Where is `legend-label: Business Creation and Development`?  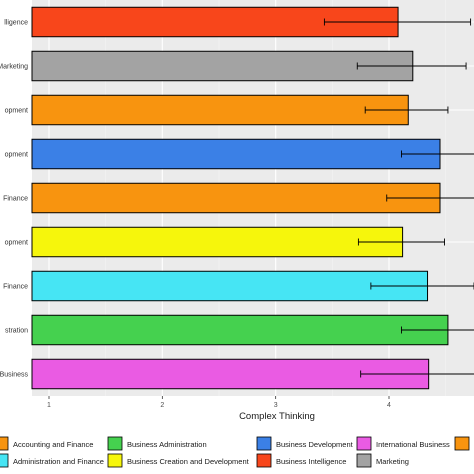
legend-label: Business Creation and Development is located at coordinates (188, 461).